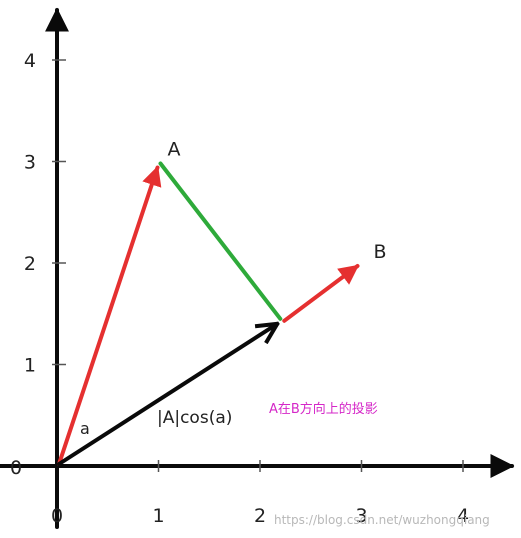  Describe the element at coordinates (260, 516) in the screenshot. I see `x-tick-label: 2` at that location.